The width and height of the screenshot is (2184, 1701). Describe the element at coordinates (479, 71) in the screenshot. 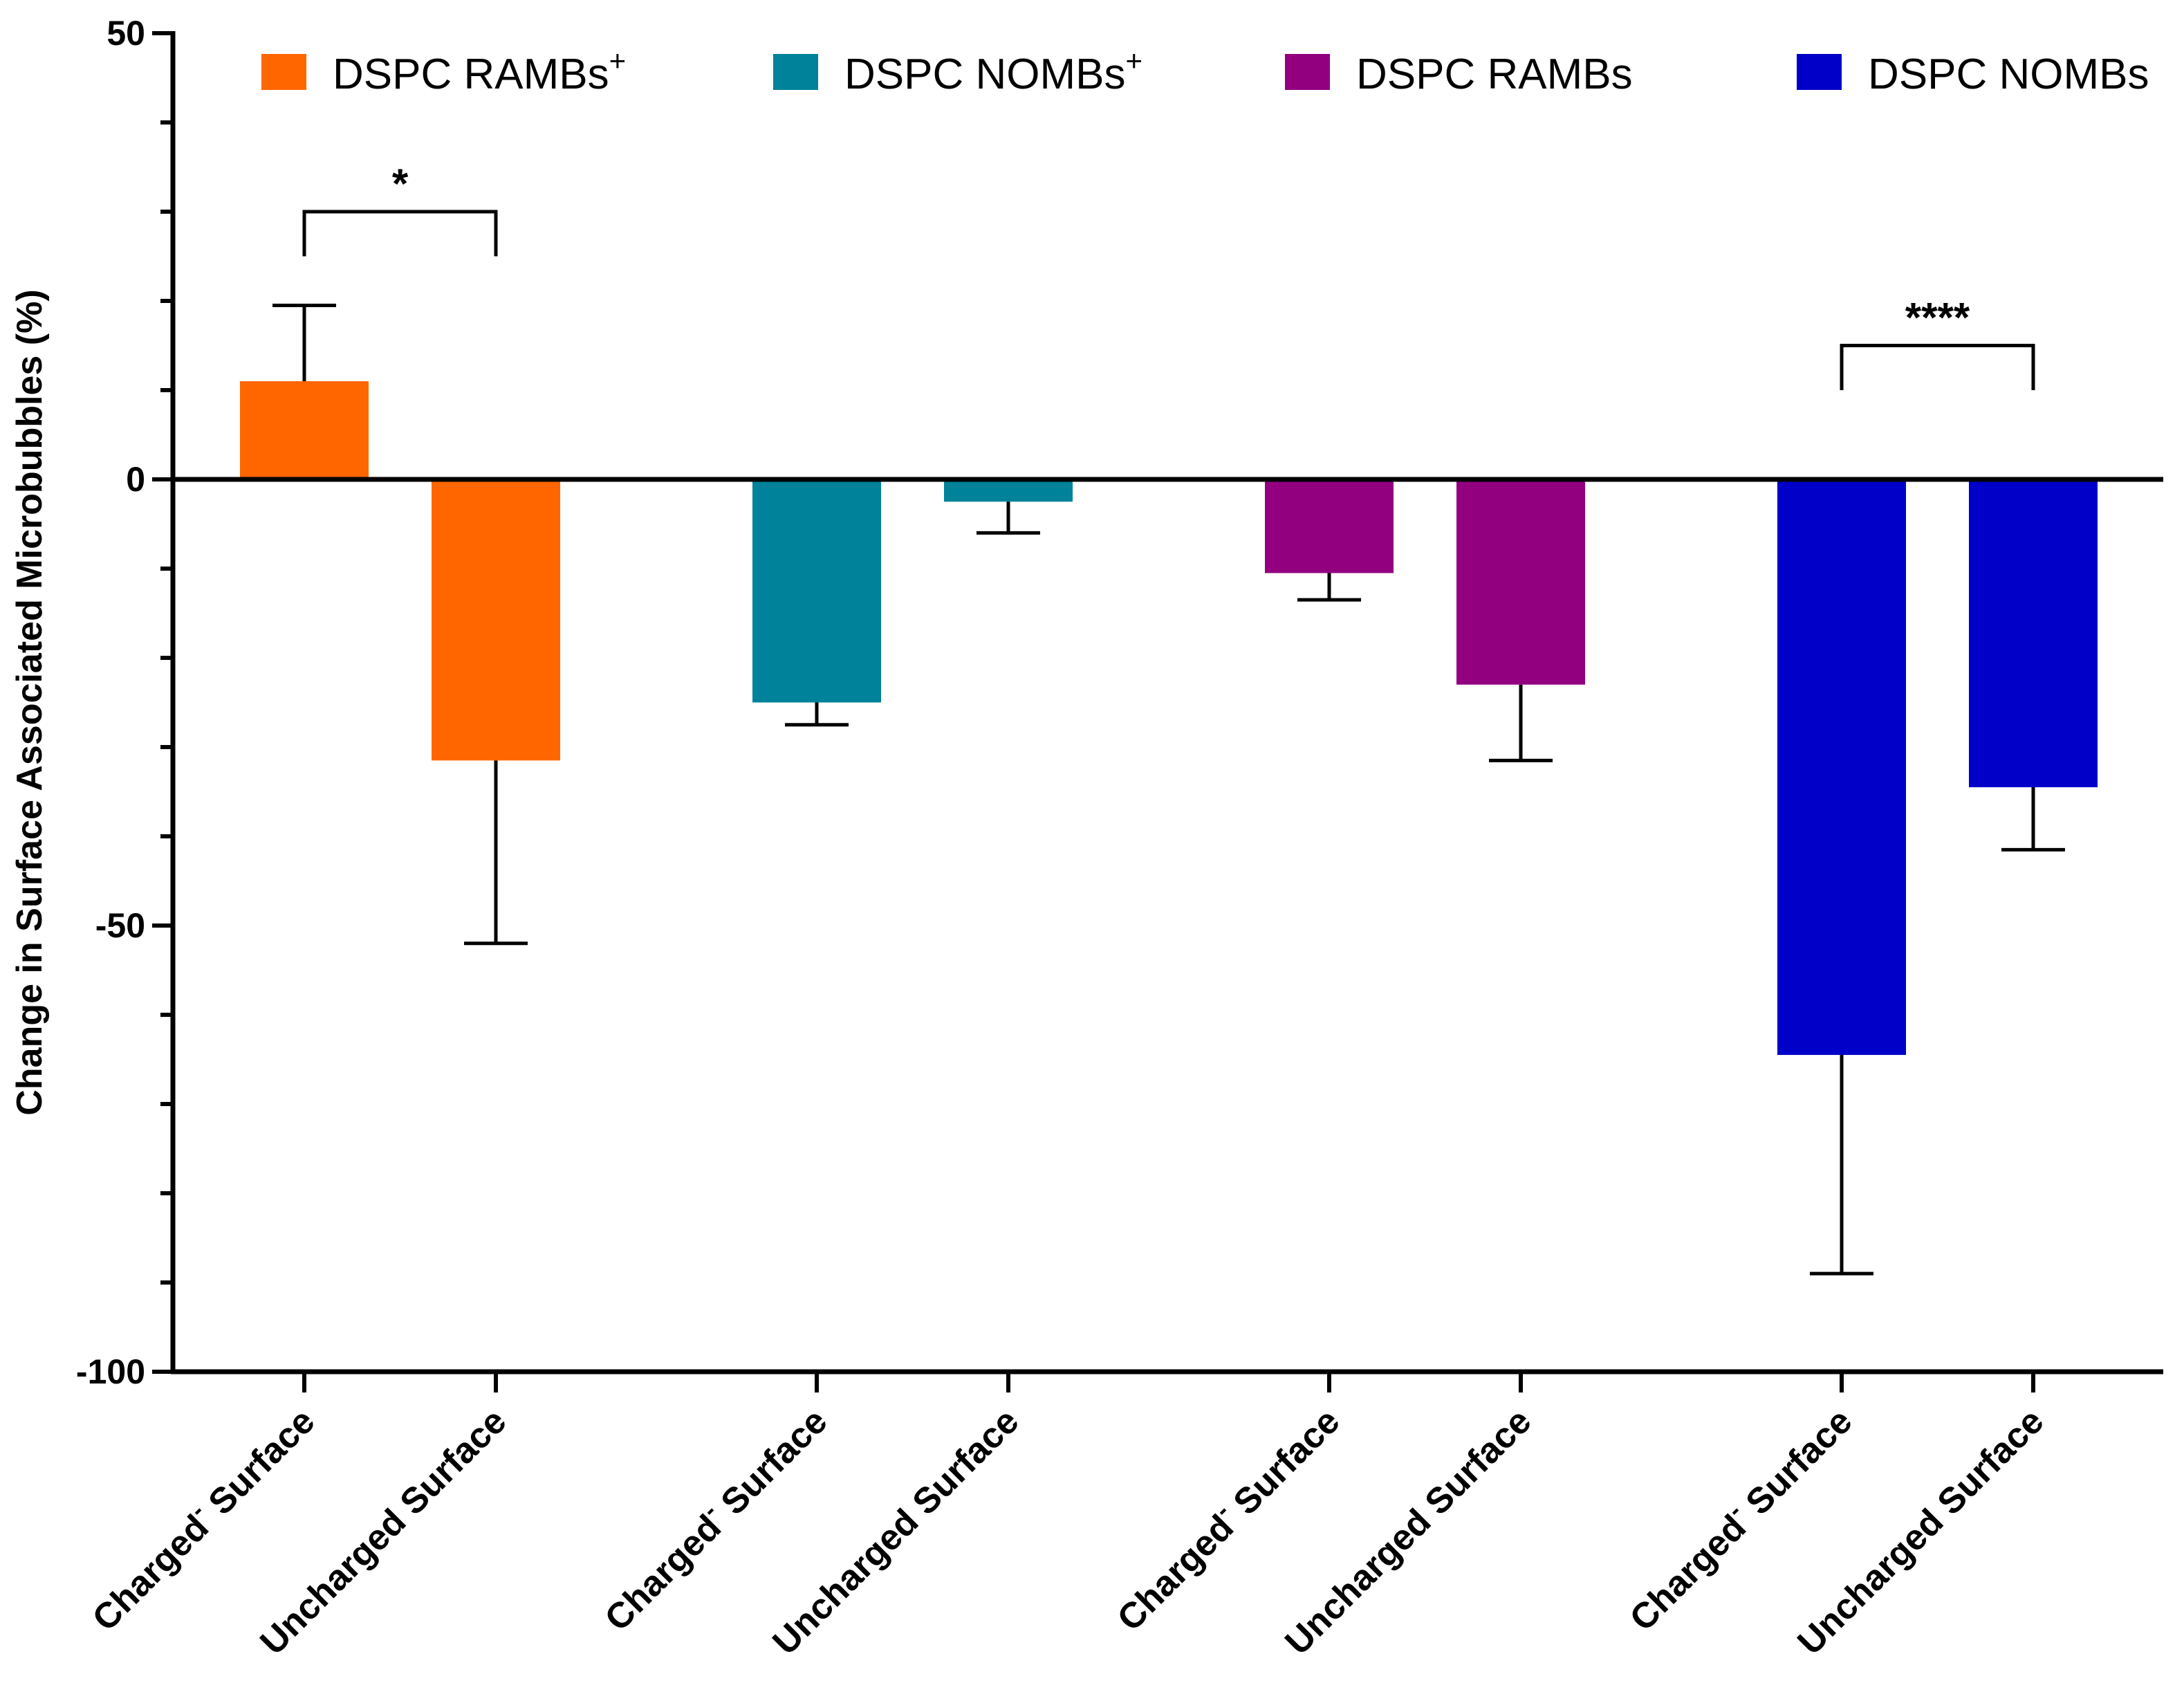

I see `legend-label: DSPC RAMBs+` at that location.